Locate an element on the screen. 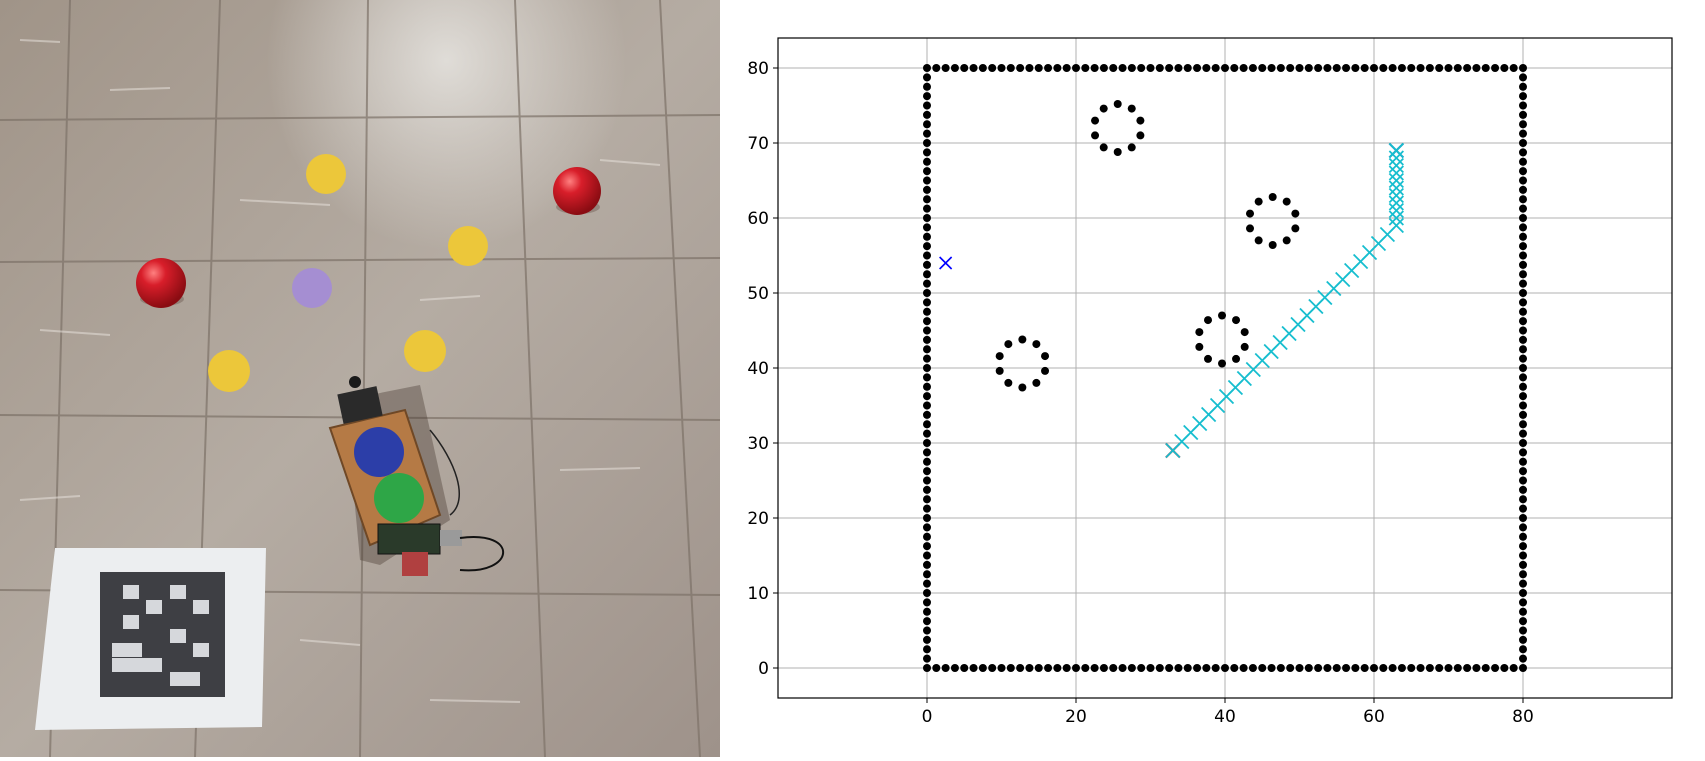  y-axis-ticks: 0 10 20 30 40 50 60 70 80 is located at coordinates (762, 369).